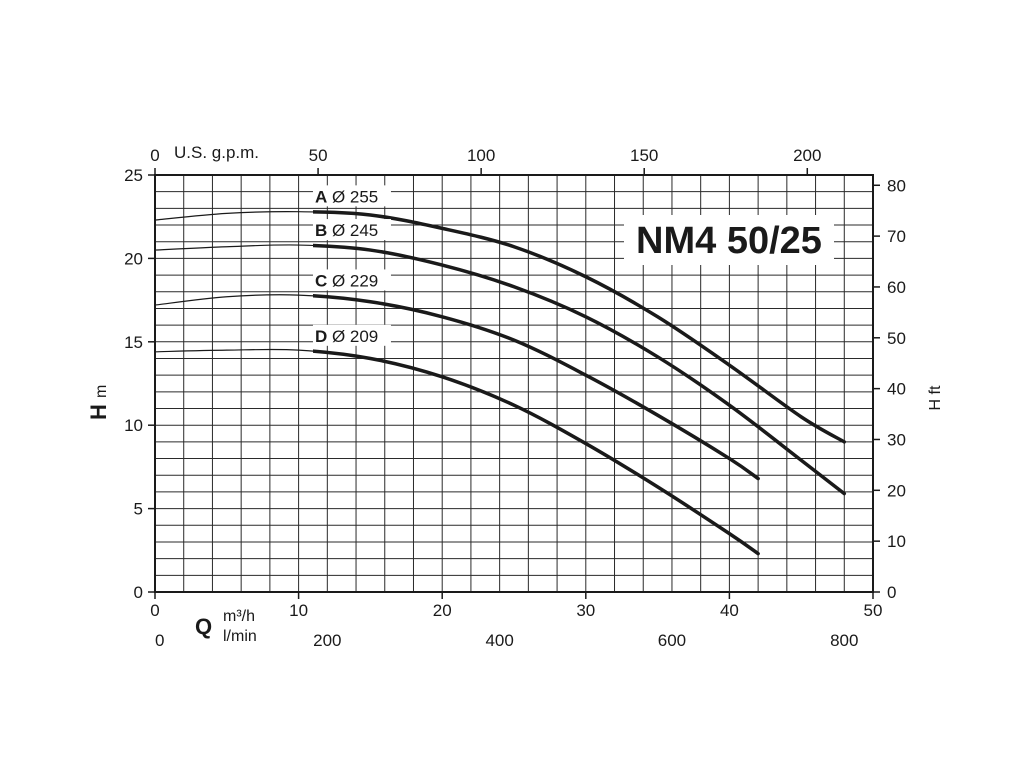 This screenshot has height=768, width=1024. I want to click on y-axis-symbol: H, so click(98, 412).